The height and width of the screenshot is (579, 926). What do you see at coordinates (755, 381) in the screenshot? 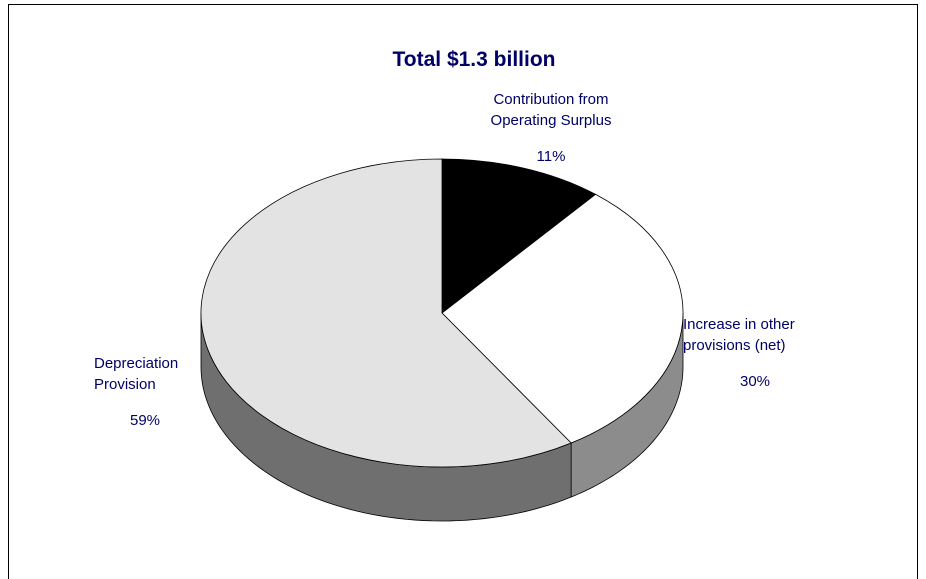
I see `slice-percent-increase: 30%` at bounding box center [755, 381].